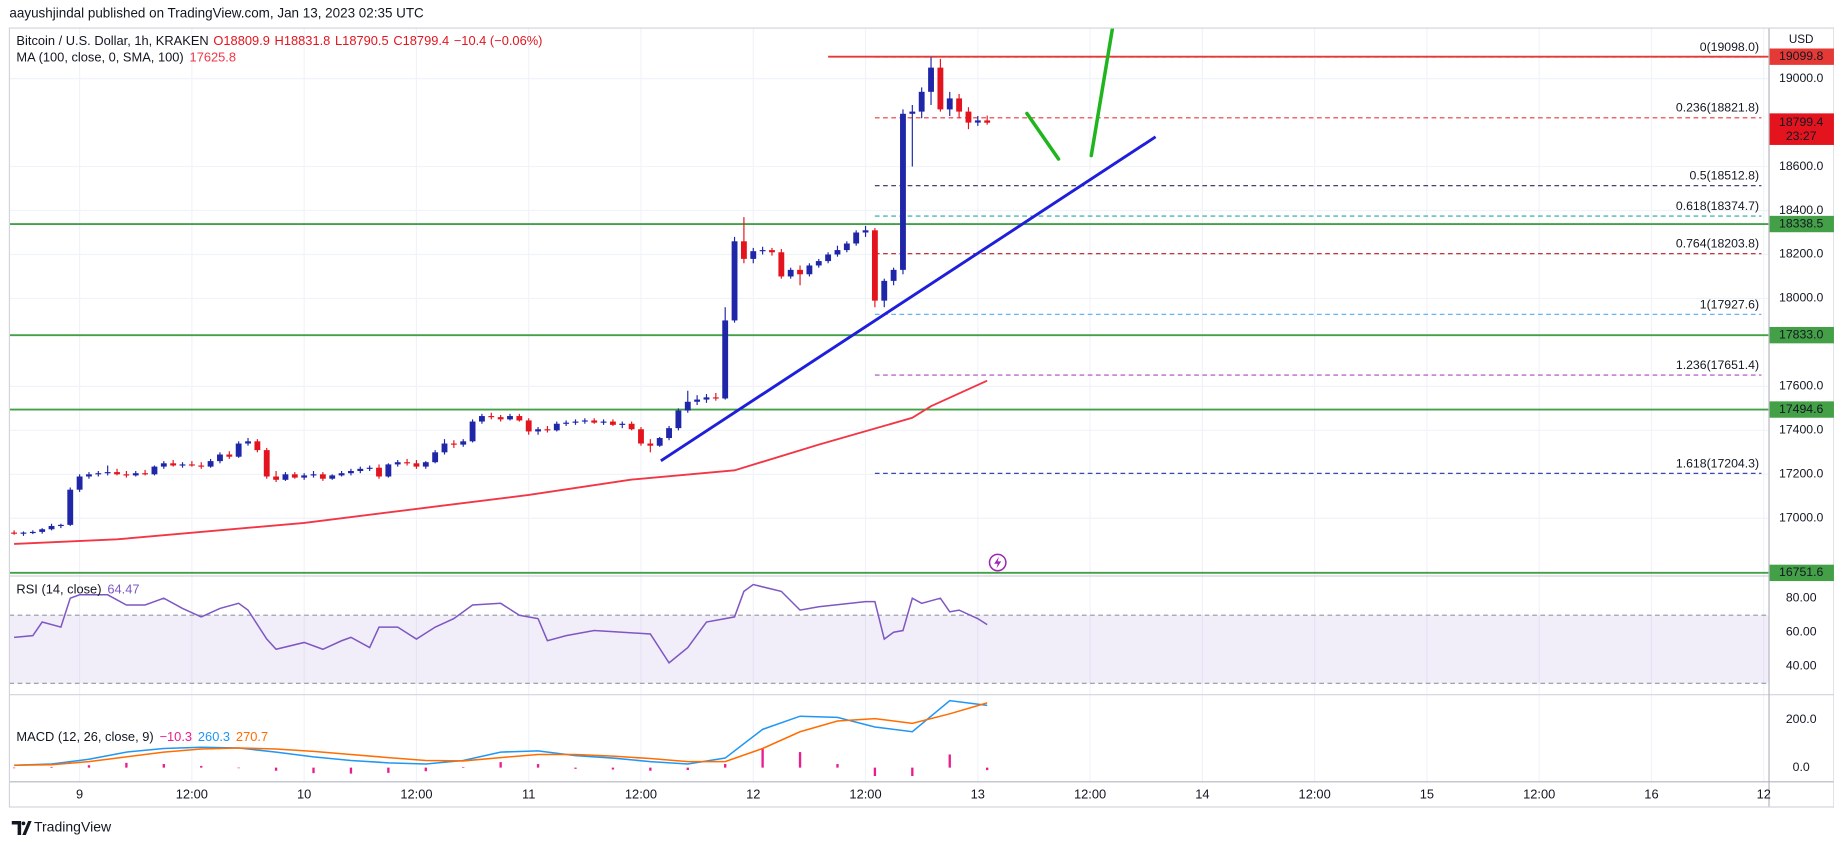 Image resolution: width=1834 pixels, height=845 pixels. I want to click on y-tick-label: 19000.0, so click(1801, 78).